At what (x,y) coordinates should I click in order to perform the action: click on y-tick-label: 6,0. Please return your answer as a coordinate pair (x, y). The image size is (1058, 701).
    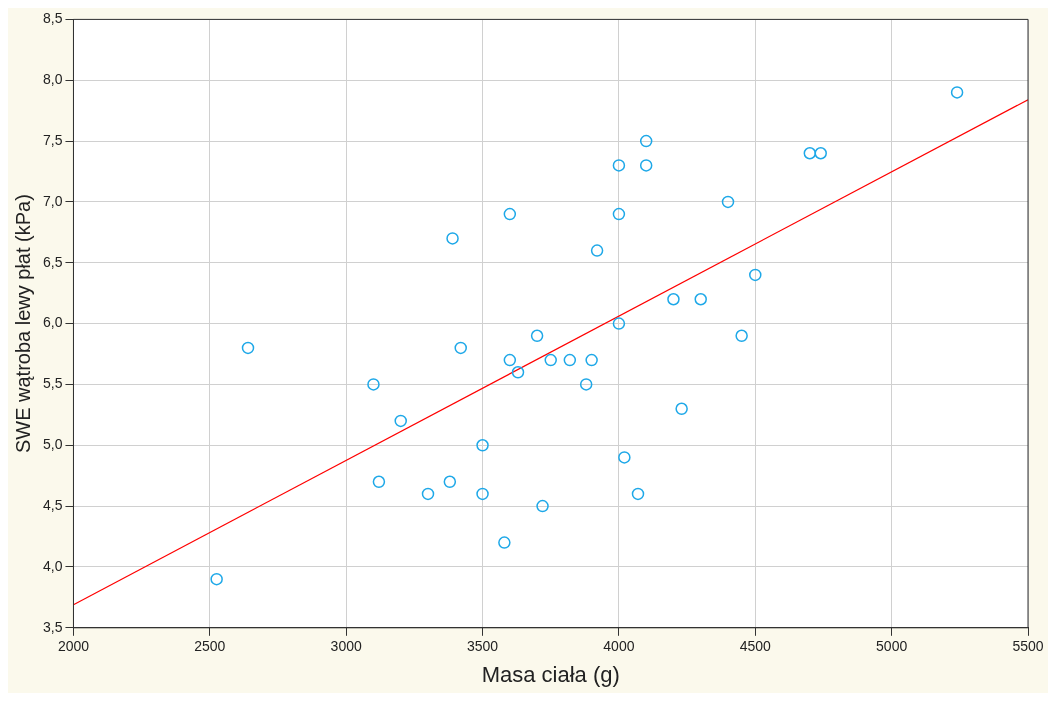
    Looking at the image, I should click on (52, 322).